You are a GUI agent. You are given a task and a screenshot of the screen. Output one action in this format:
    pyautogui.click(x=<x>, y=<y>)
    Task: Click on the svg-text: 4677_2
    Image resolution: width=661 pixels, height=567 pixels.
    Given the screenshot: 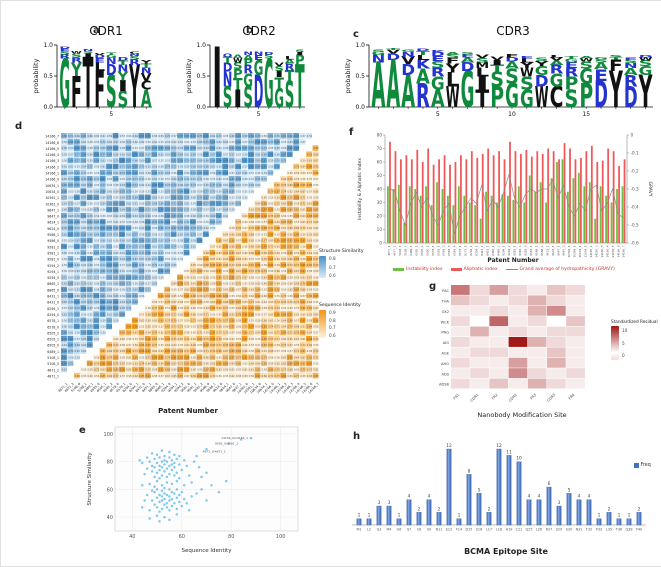 What is the action you would take?
    pyautogui.click(x=395, y=250)
    